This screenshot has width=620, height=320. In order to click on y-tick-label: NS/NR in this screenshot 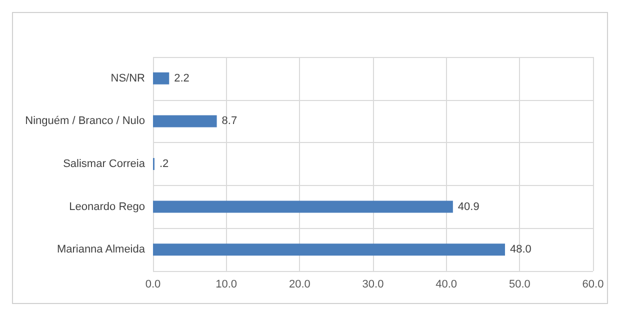, I will do `click(128, 78)`.